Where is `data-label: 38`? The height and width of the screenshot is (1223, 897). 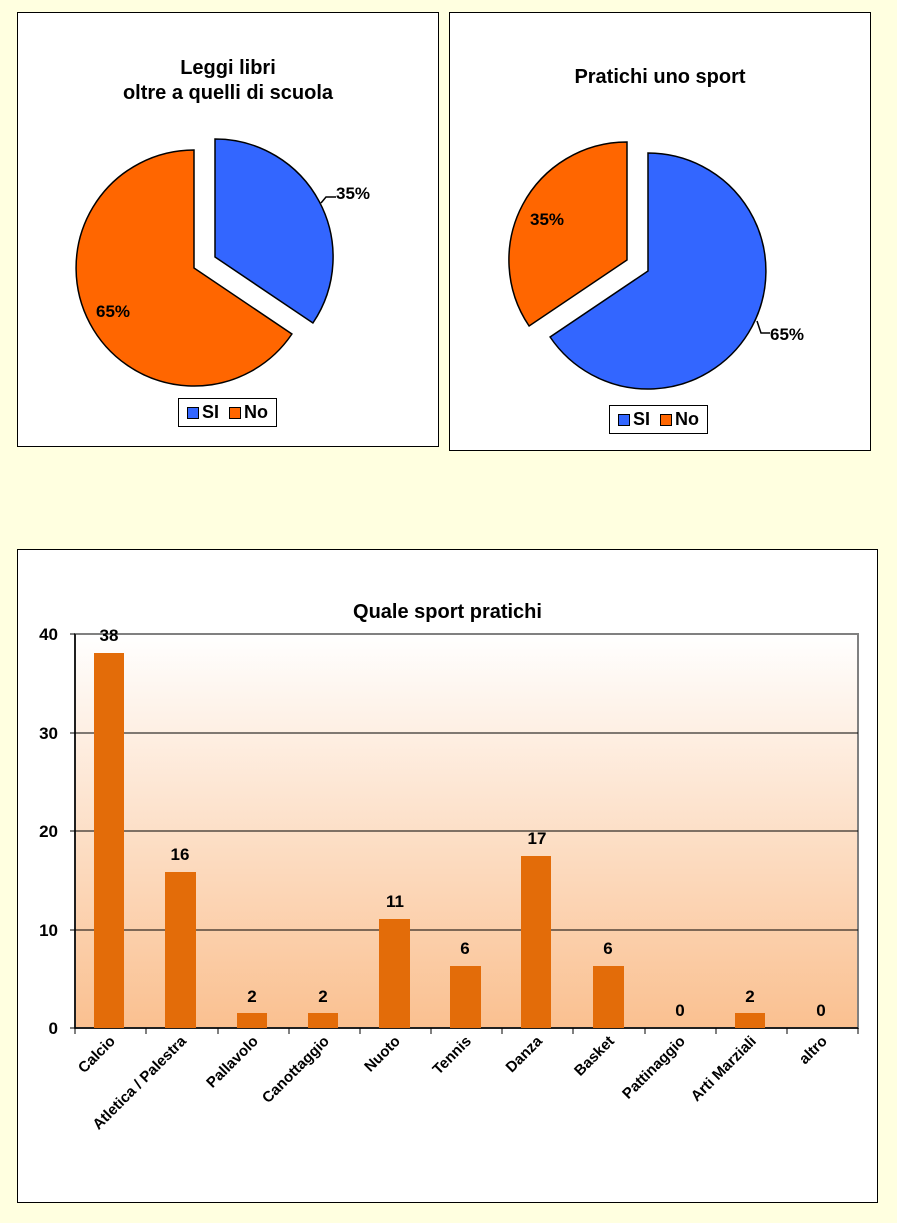
data-label: 38 is located at coordinates (109, 635).